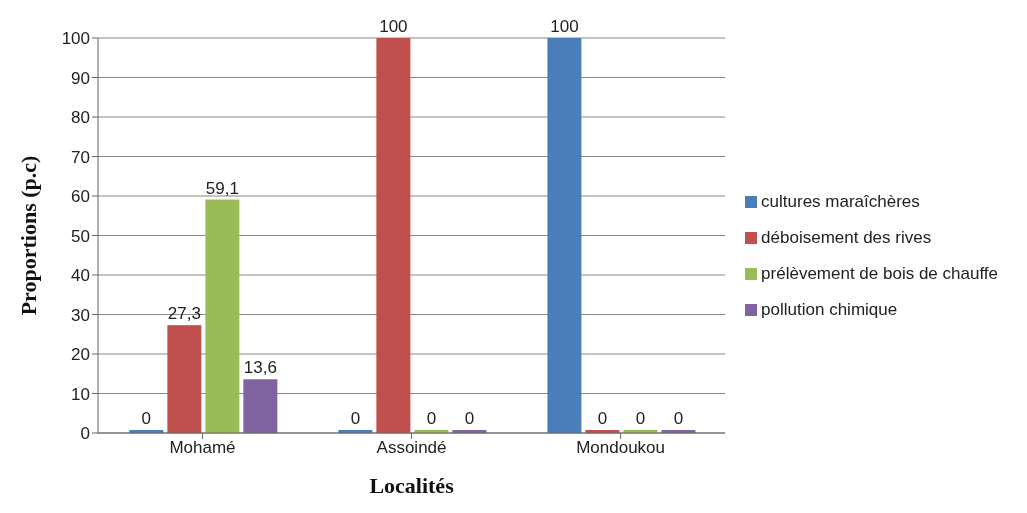 The width and height of the screenshot is (1027, 513). Describe the element at coordinates (184, 314) in the screenshot. I see `data-label: 27,3` at that location.